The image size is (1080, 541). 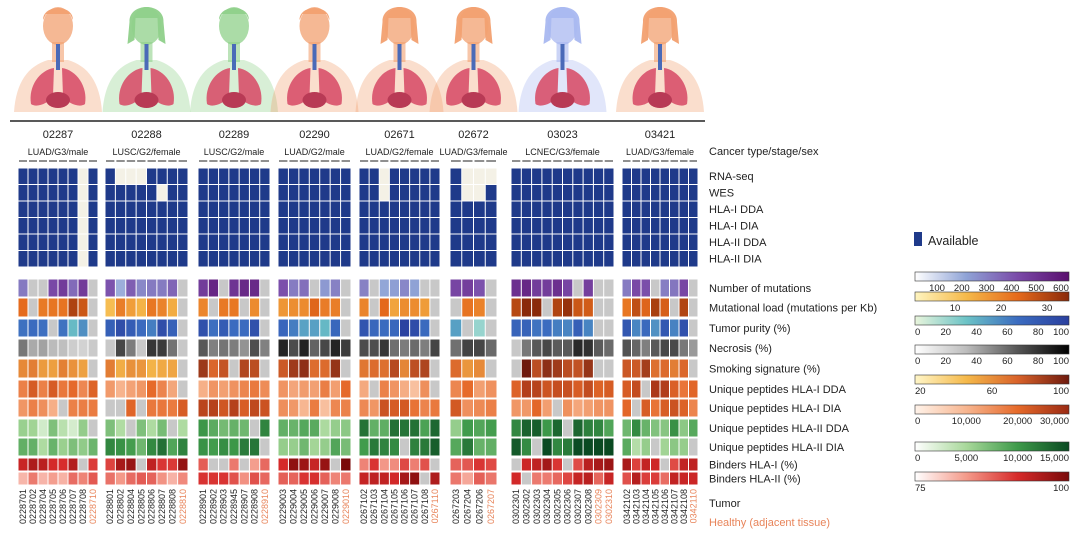 What do you see at coordinates (992, 349) in the screenshot?
I see `colorbar` at bounding box center [992, 349].